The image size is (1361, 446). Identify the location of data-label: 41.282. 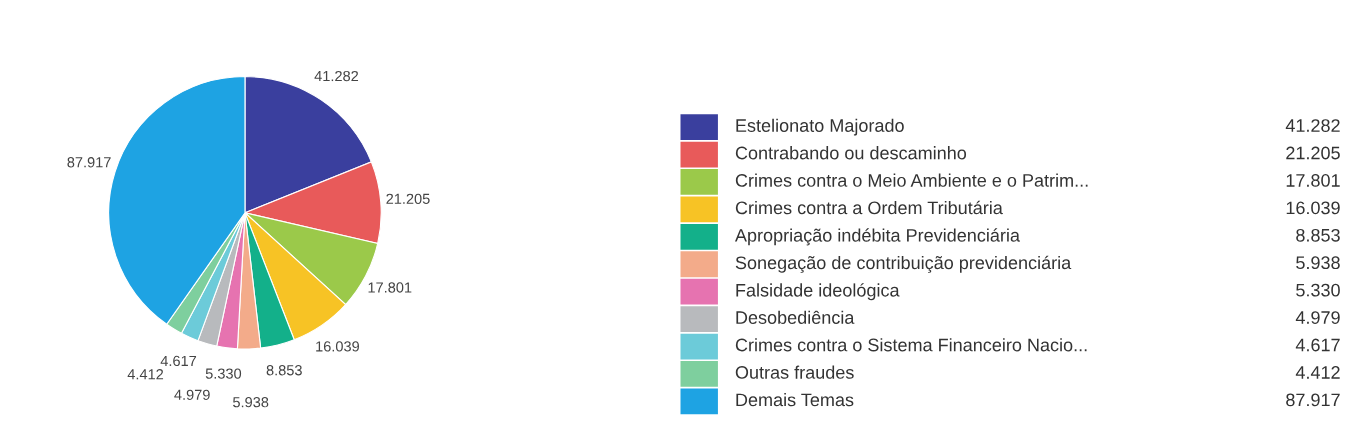
(336, 76).